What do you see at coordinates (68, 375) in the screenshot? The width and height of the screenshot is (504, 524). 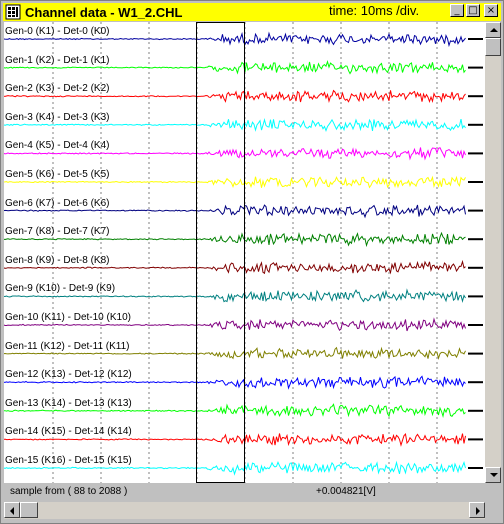 I see `channel-label: Gen-12 (K13) - Det-12 (K12)` at bounding box center [68, 375].